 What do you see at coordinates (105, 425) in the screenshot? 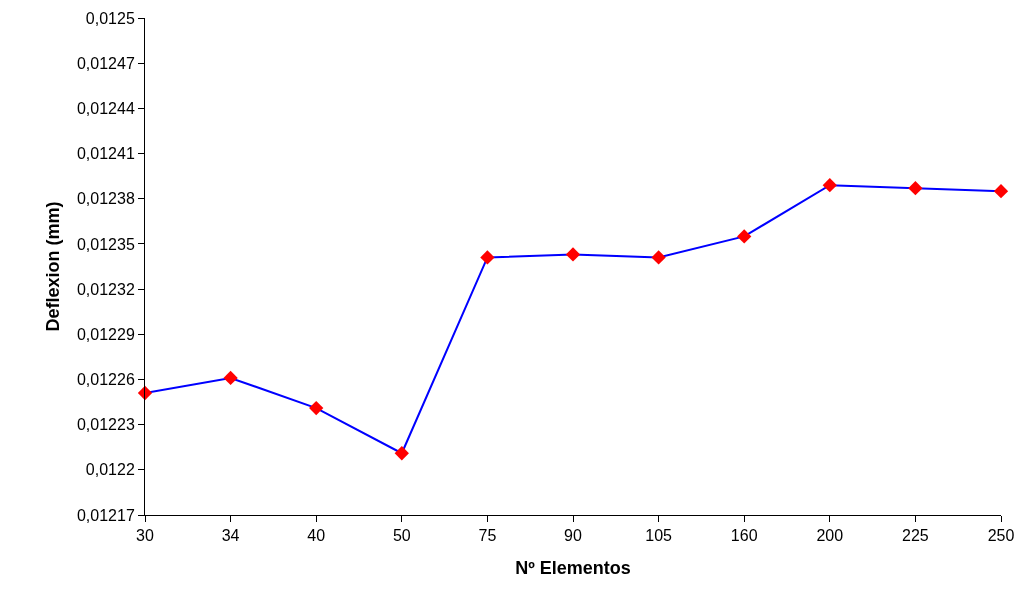
I see `y-tick-label: 0,01223` at bounding box center [105, 425].